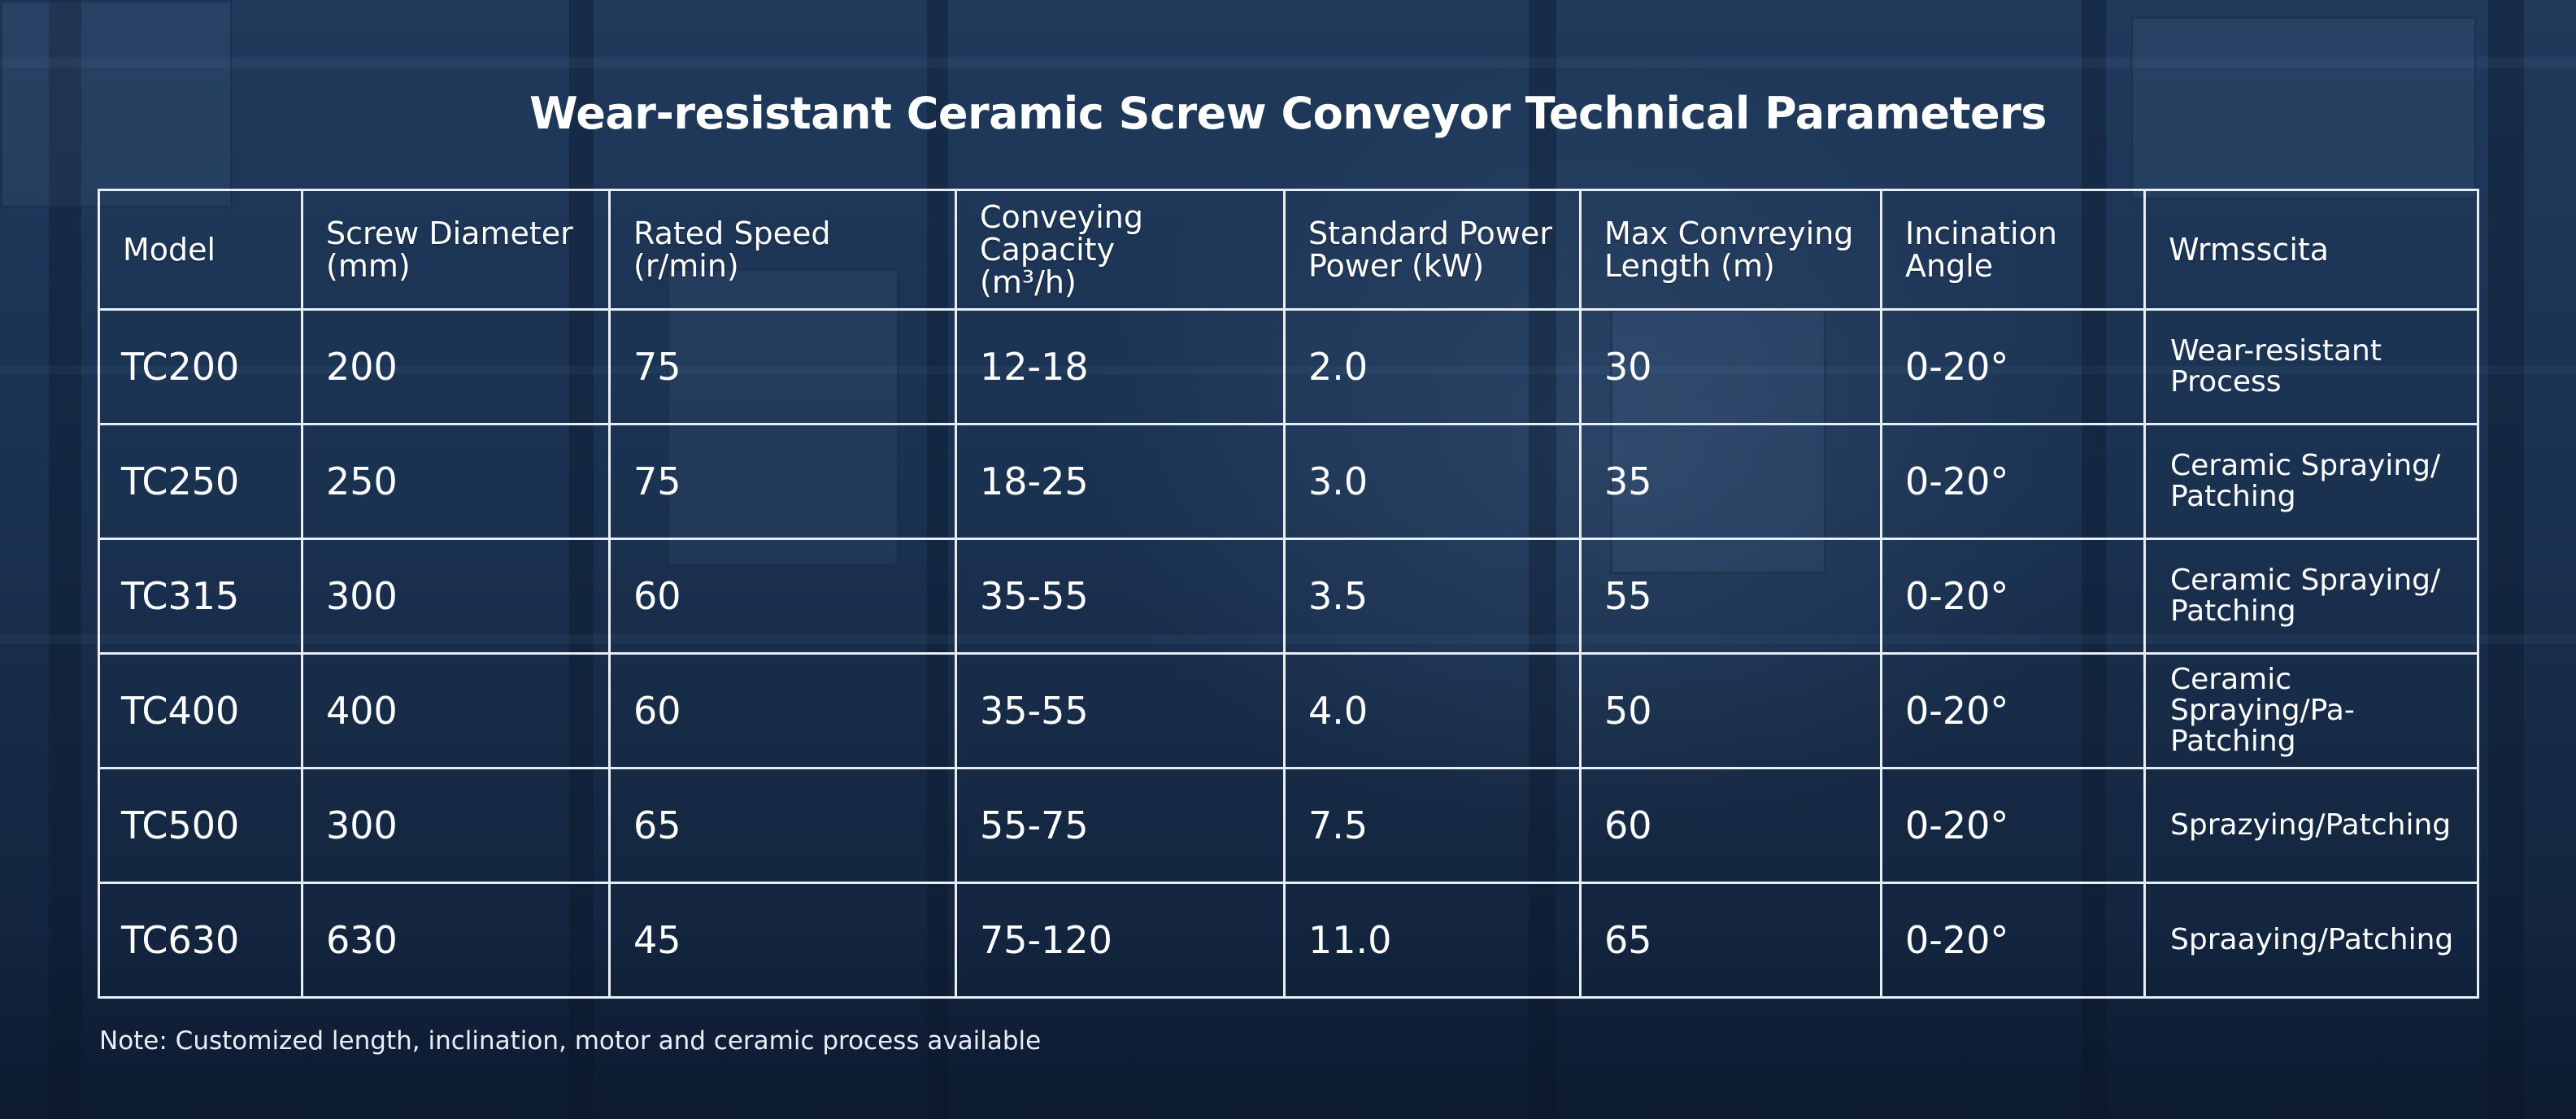 The image size is (2576, 1119). I want to click on cell-diameter: 630, so click(456, 940).